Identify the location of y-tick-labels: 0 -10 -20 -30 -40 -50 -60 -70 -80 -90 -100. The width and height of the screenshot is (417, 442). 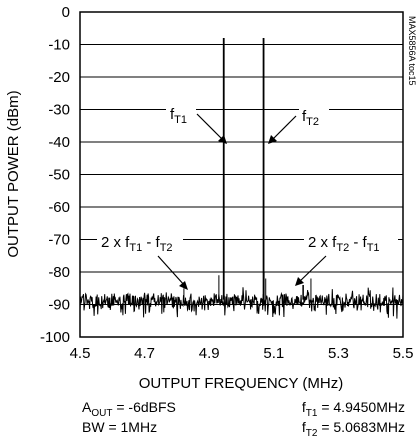
(55, 175).